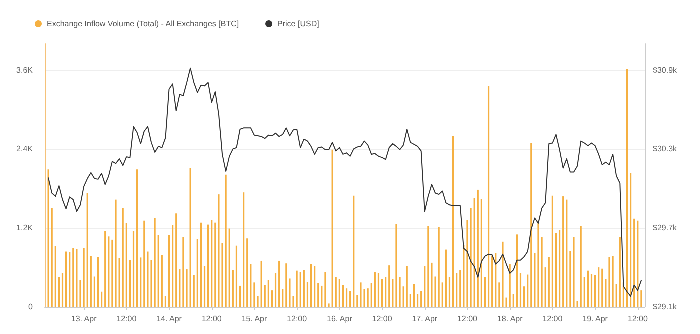 This screenshot has width=700, height=334. I want to click on legend-label: Price [USD], so click(299, 24).